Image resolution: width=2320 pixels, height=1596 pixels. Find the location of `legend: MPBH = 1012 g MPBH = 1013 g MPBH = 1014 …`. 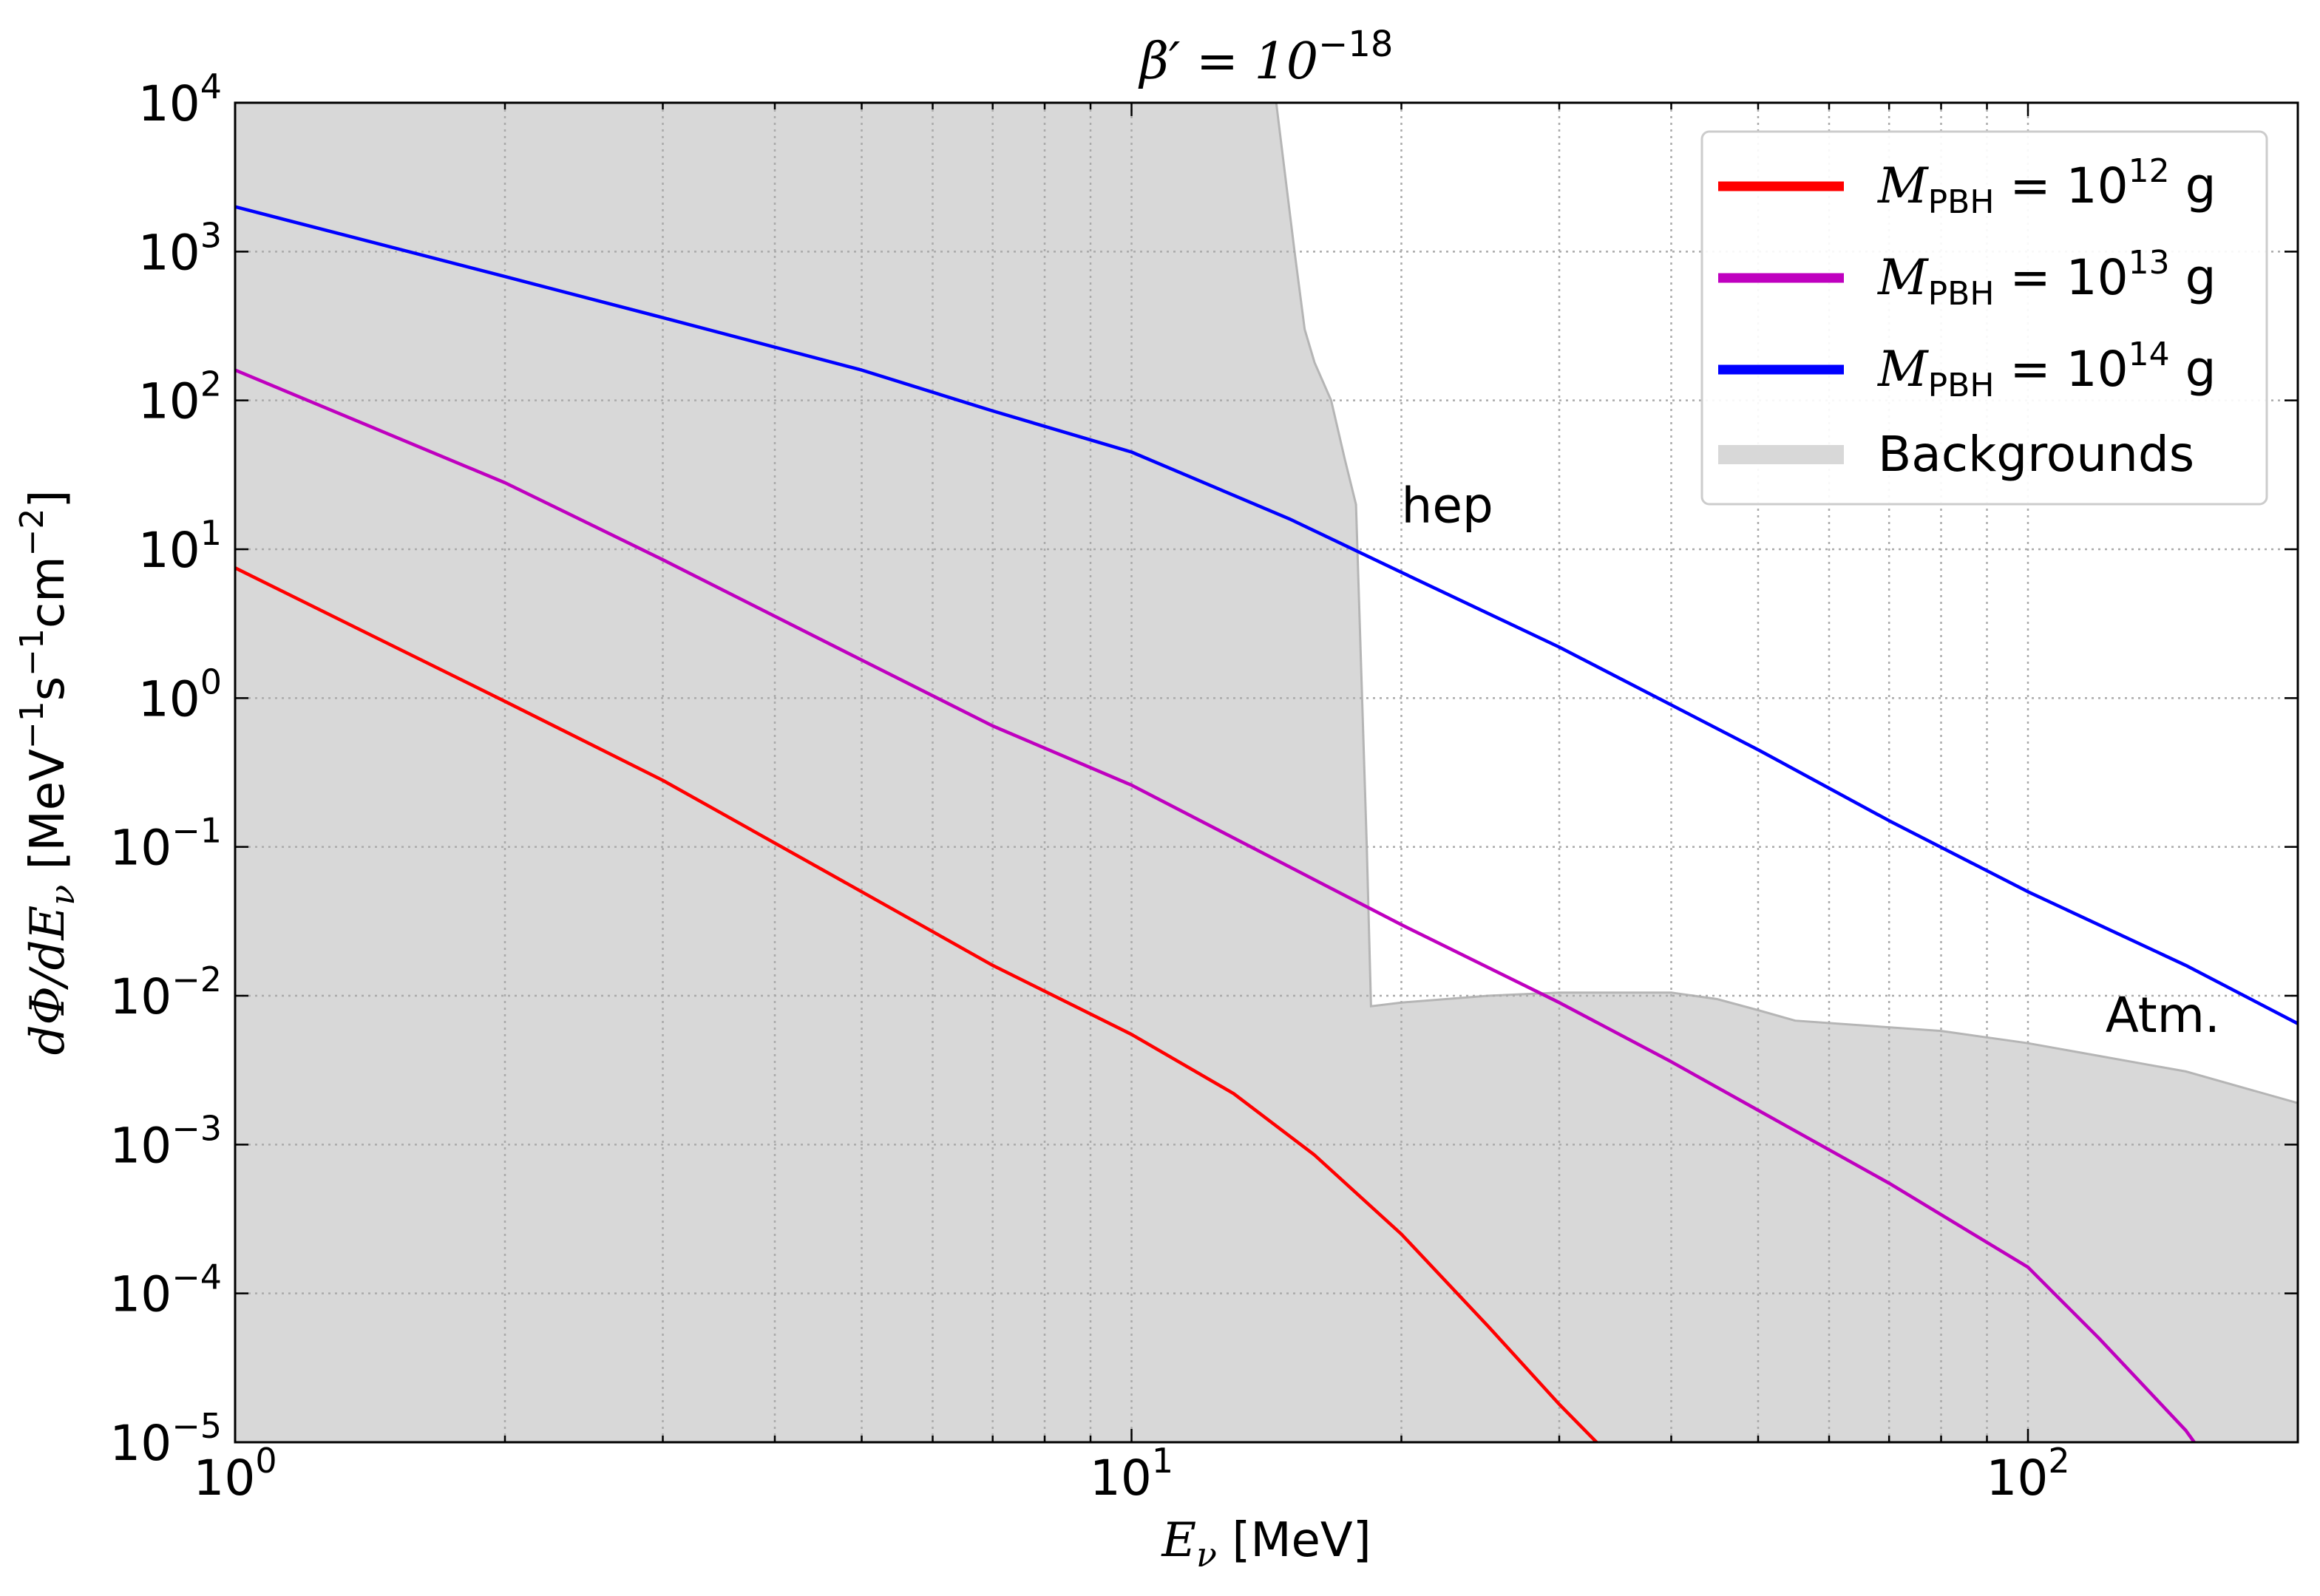

legend: MPBH = 1012 g MPBH = 1013 g MPBH = 1014 … is located at coordinates (1984, 318).